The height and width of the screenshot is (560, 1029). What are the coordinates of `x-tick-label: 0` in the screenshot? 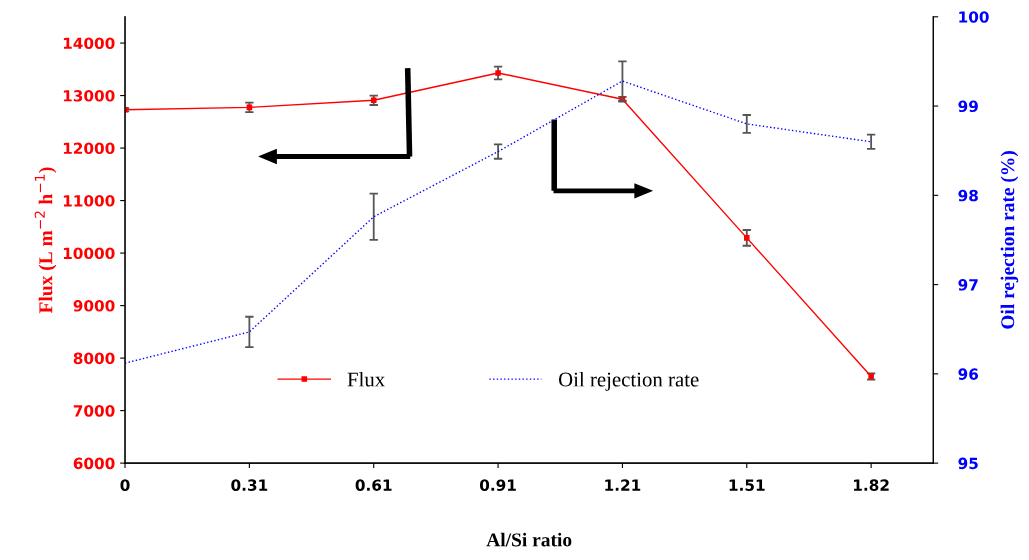 It's located at (125, 485).